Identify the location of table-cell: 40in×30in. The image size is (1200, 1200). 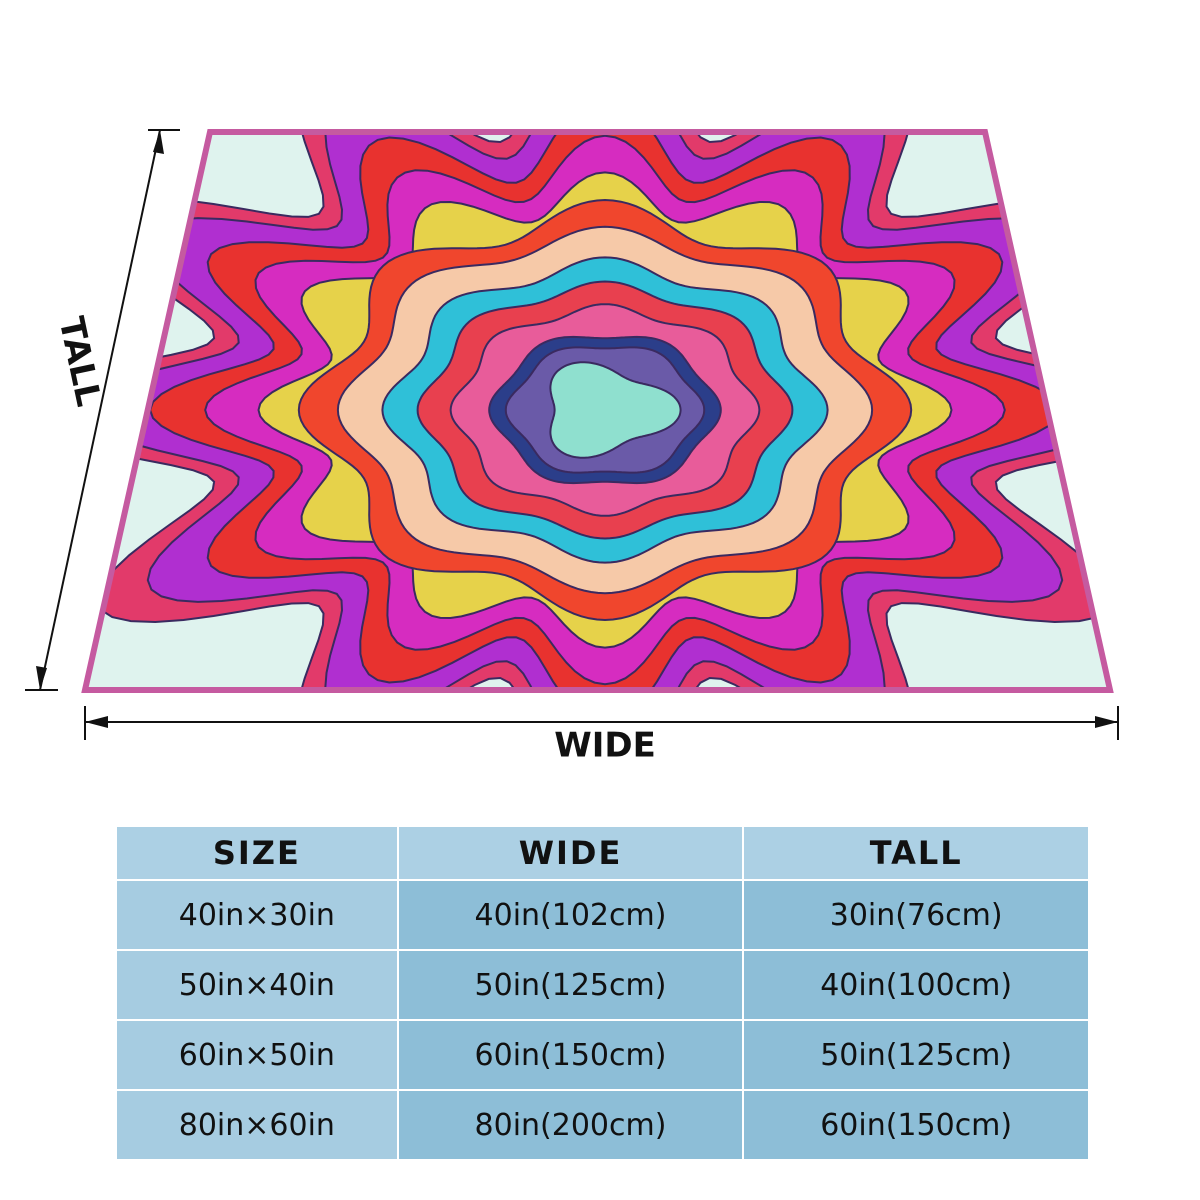
(257, 915).